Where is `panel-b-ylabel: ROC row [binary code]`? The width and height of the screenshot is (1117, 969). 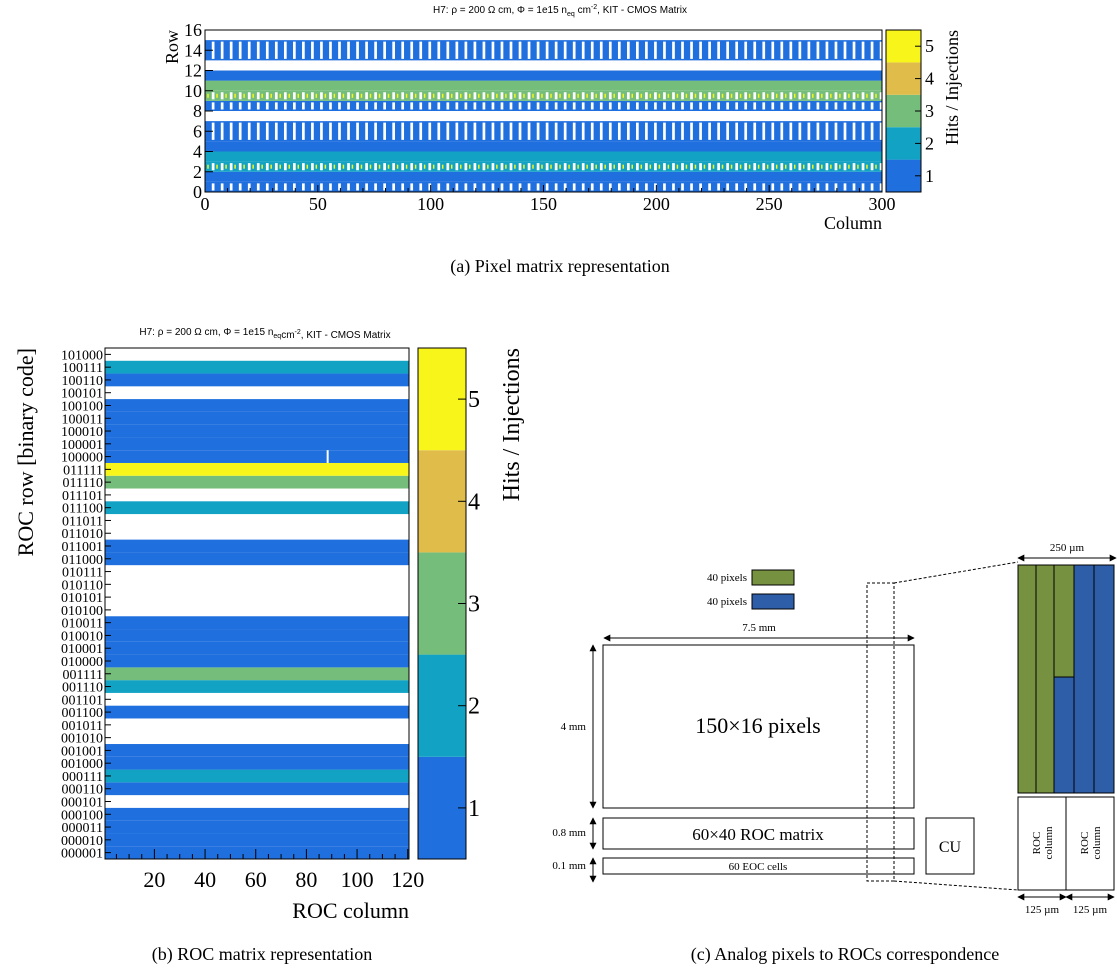 panel-b-ylabel: ROC row [binary code] is located at coordinates (25, 452).